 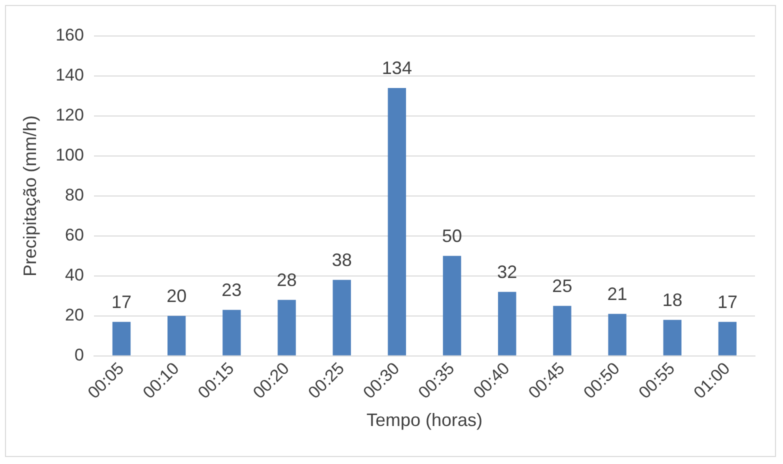 I want to click on y-tick-label: 60, so click(x=74, y=235).